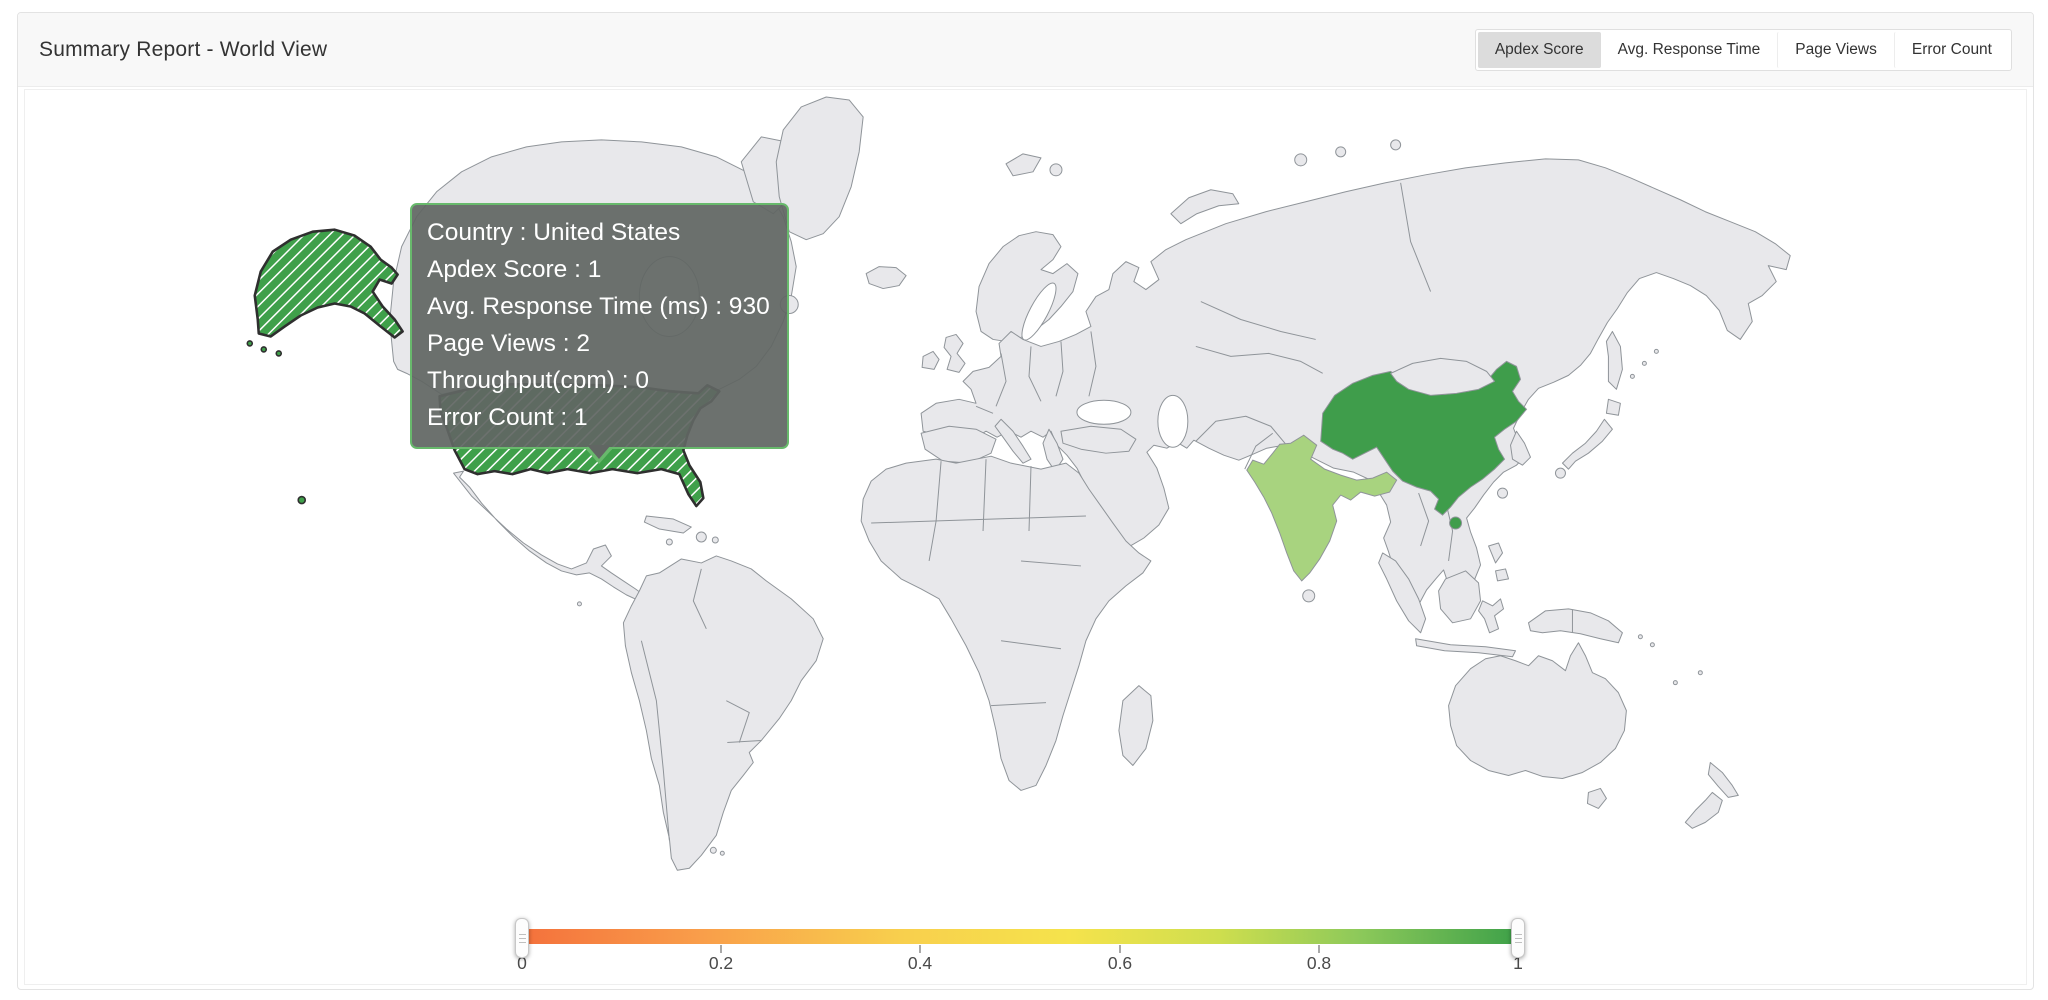 This screenshot has height=1000, width=2048. Describe the element at coordinates (302, 500) in the screenshot. I see `country-united-states-hawaii` at that location.